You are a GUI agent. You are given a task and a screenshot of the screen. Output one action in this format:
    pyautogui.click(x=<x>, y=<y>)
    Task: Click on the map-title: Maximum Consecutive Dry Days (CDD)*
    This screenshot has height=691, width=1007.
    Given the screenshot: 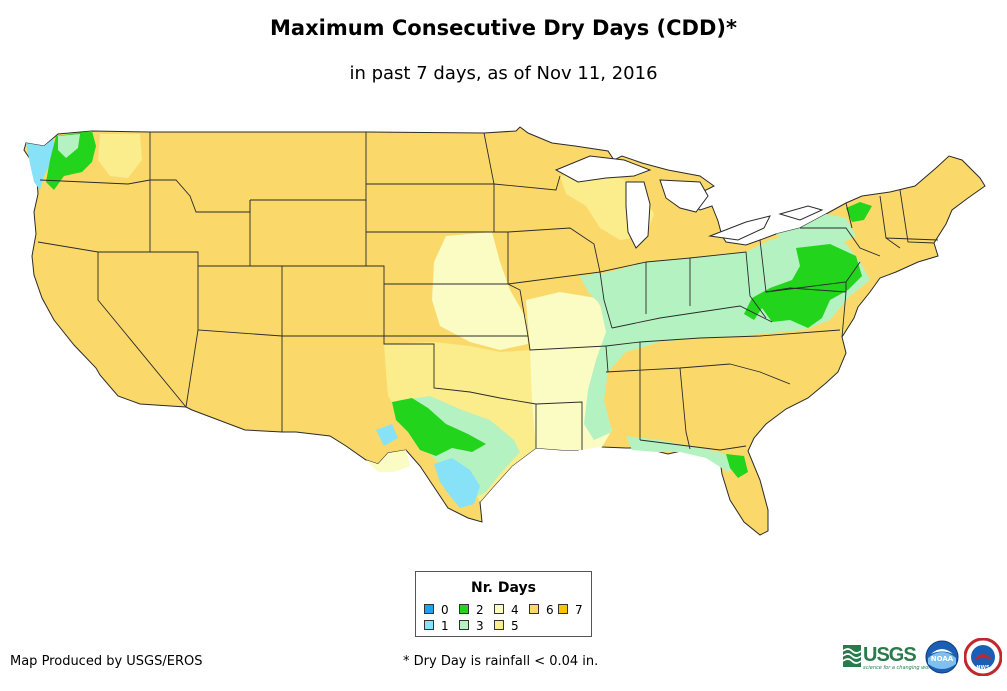 What is the action you would take?
    pyautogui.click(x=503, y=28)
    